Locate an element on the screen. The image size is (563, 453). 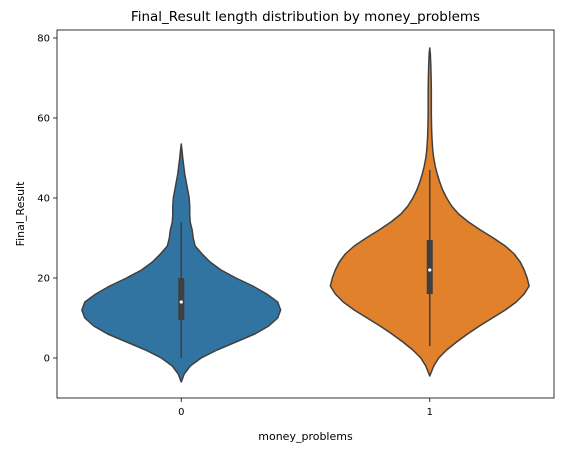
y-tick-label: 60 is located at coordinates (43, 119).